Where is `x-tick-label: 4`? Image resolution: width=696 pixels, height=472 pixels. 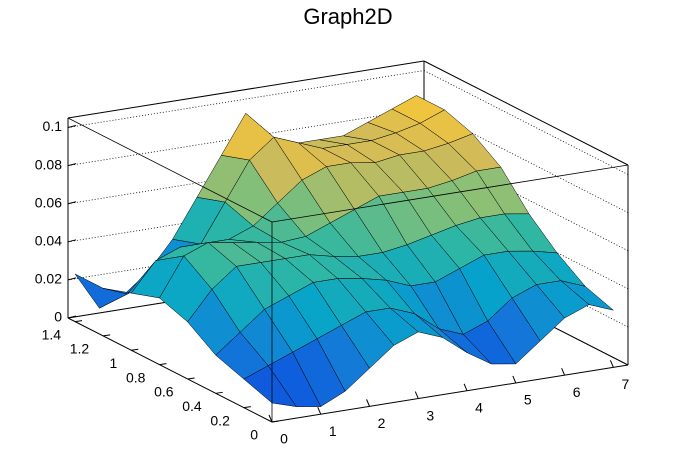 x-tick-label: 4 is located at coordinates (479, 407).